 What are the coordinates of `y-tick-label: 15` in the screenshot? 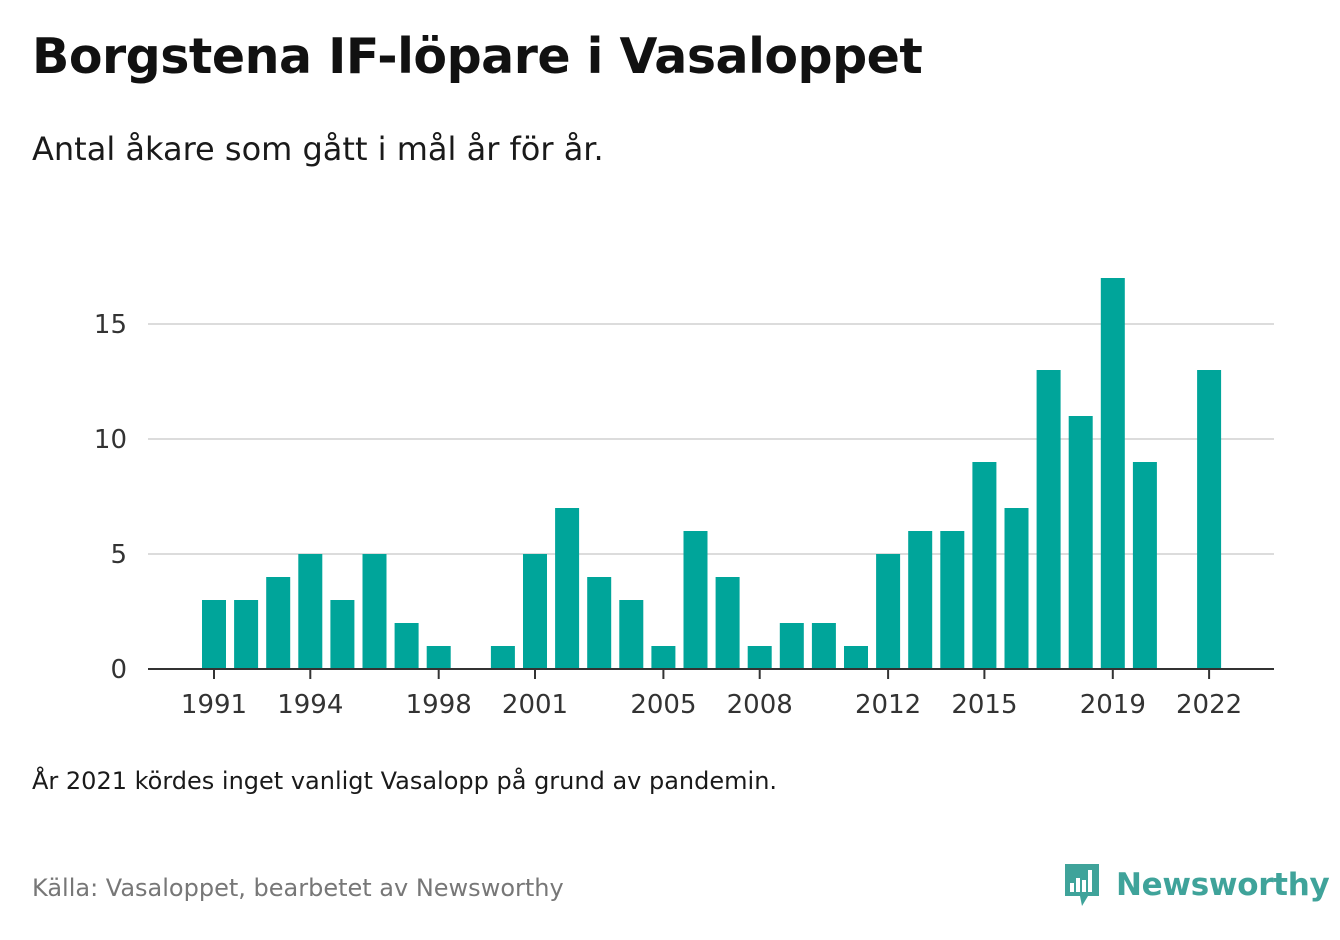 It's located at (110, 325).